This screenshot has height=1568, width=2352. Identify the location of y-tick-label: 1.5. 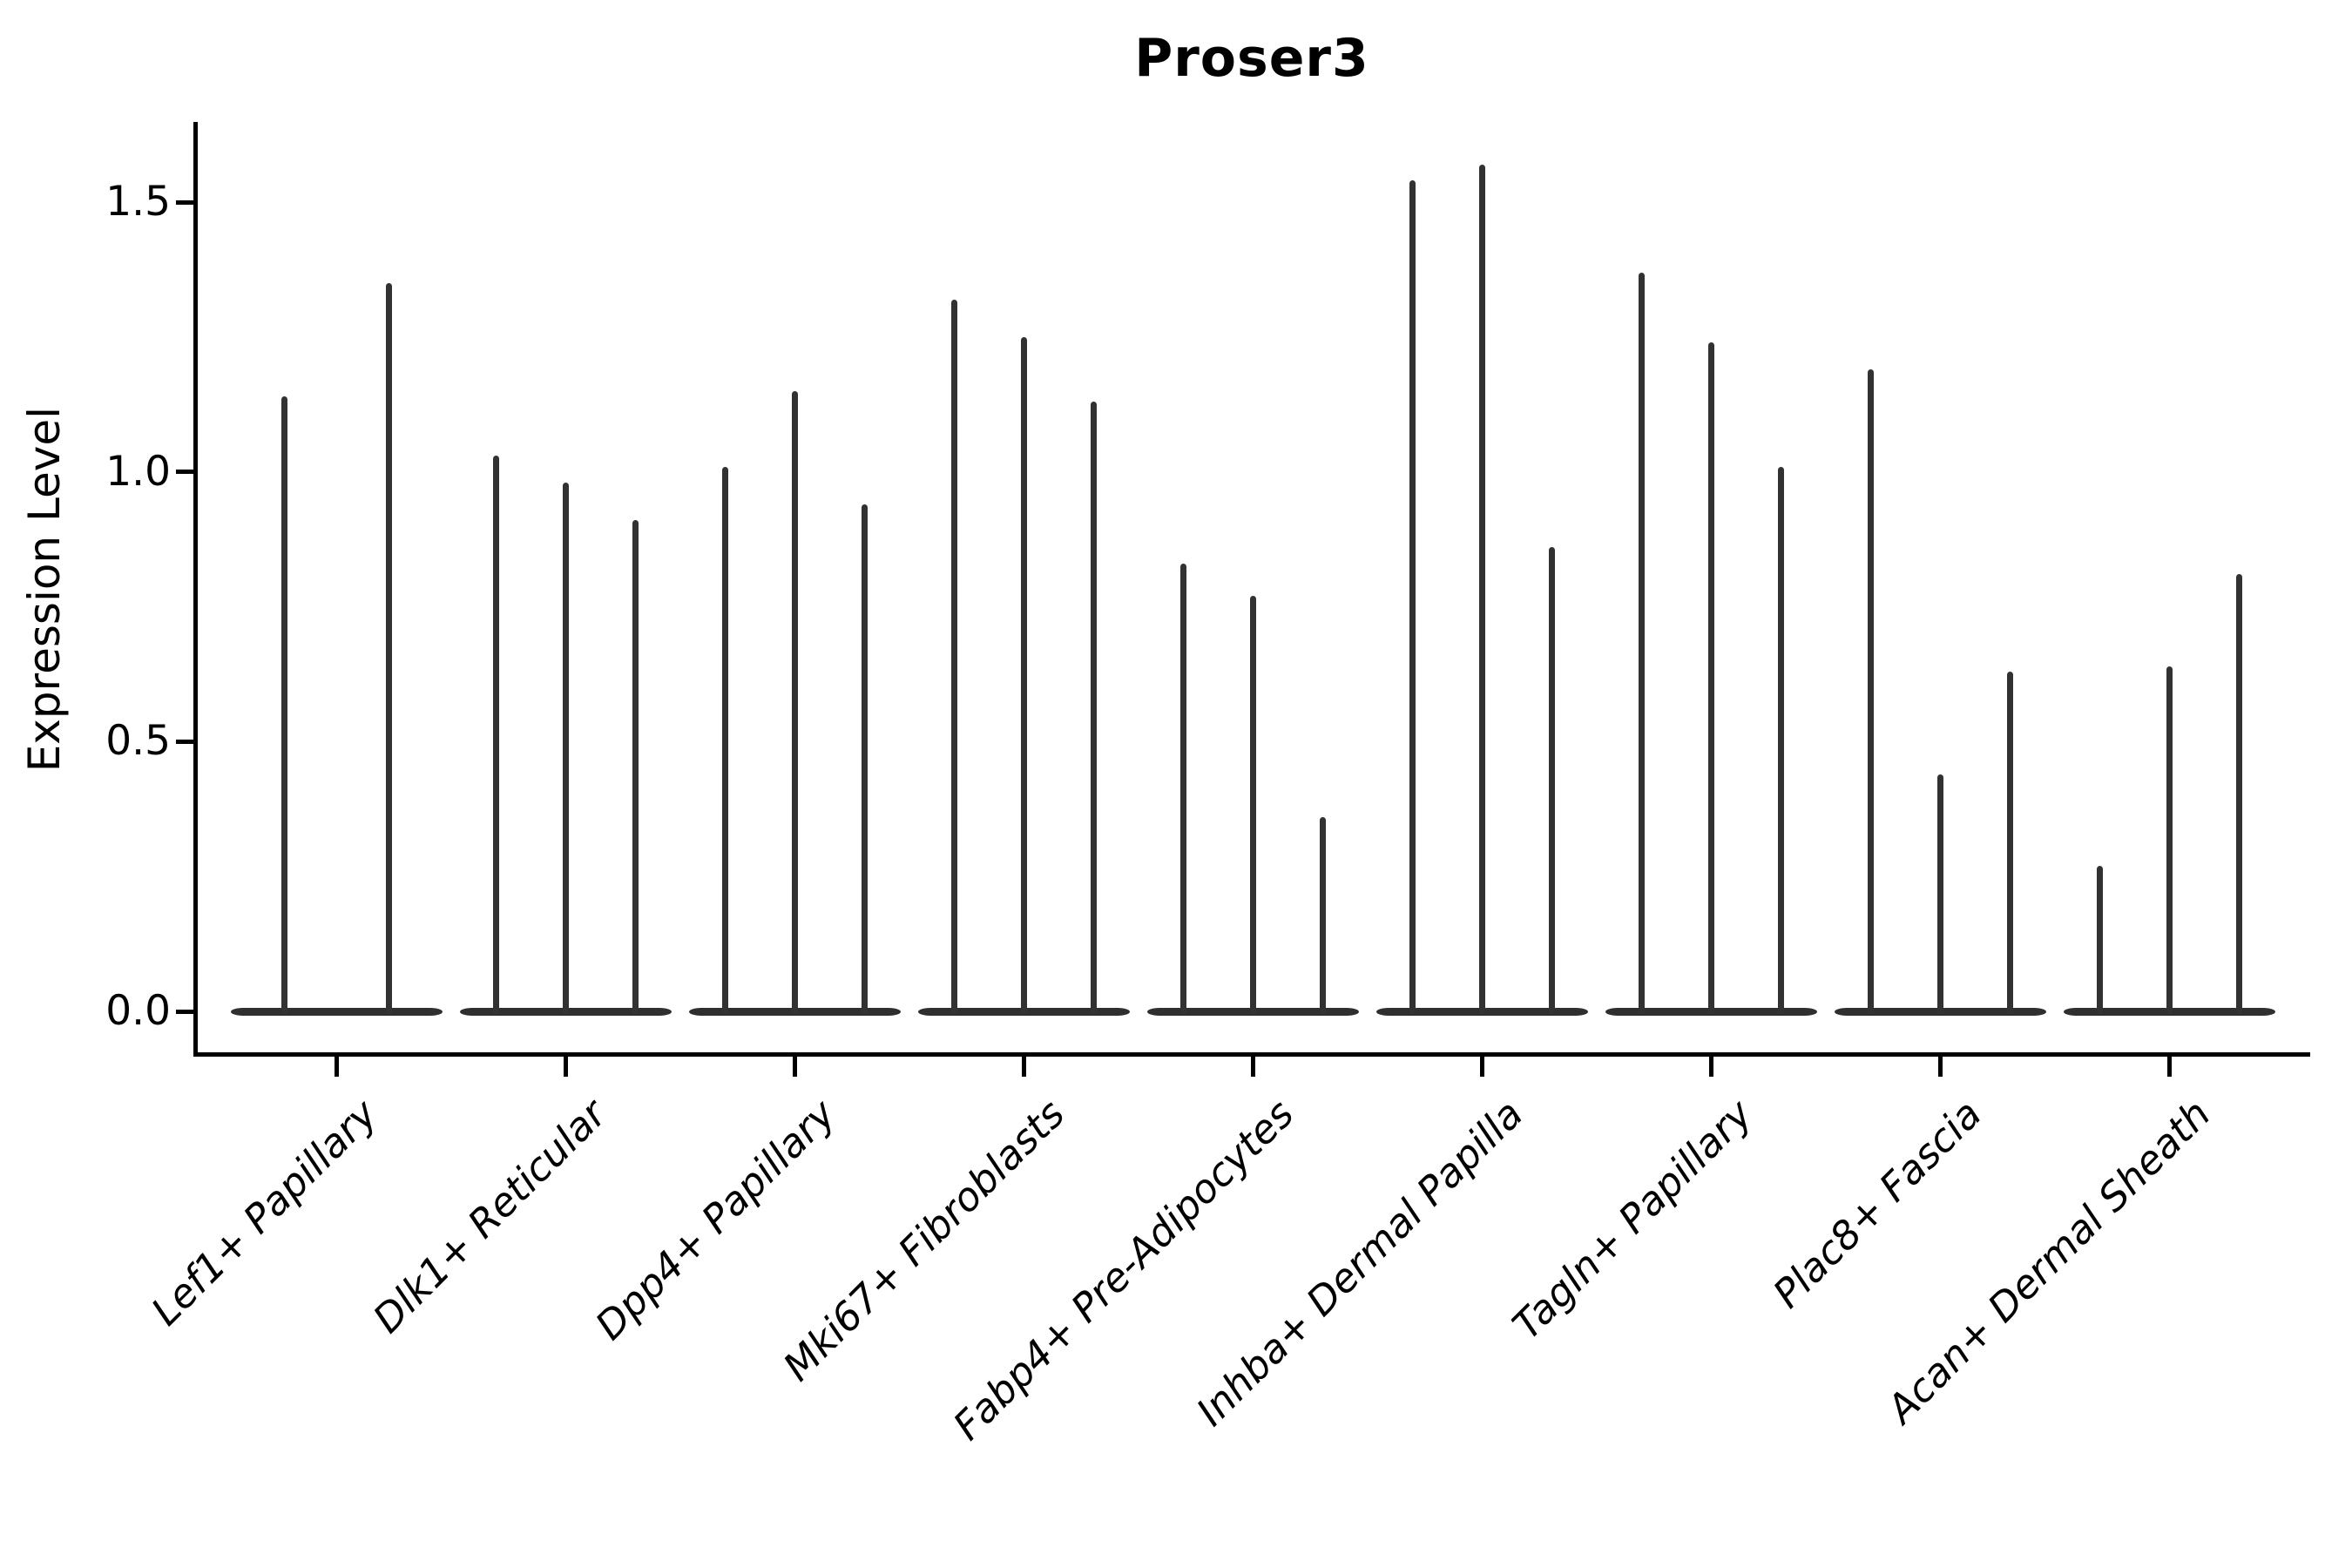
(138, 202).